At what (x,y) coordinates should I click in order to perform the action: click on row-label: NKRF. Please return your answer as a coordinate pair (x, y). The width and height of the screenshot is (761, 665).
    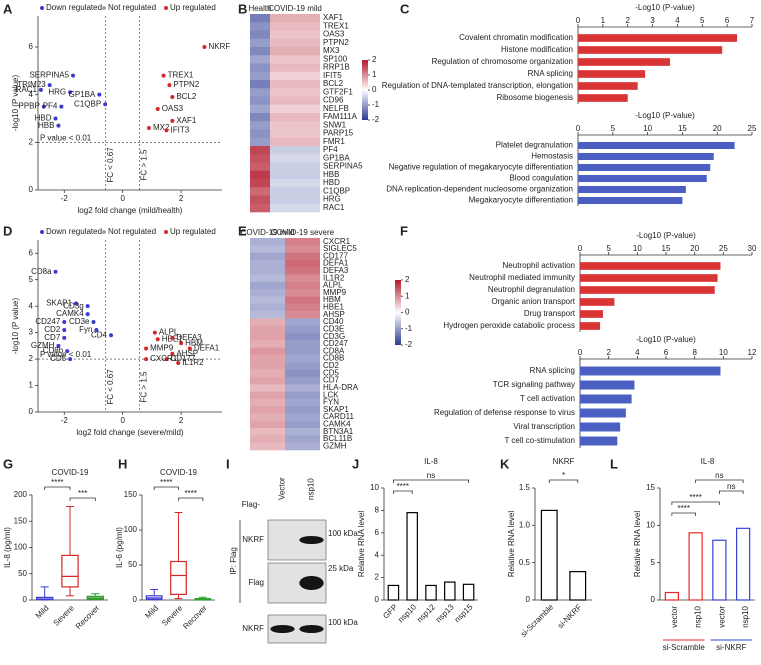
    Looking at the image, I should click on (253, 539).